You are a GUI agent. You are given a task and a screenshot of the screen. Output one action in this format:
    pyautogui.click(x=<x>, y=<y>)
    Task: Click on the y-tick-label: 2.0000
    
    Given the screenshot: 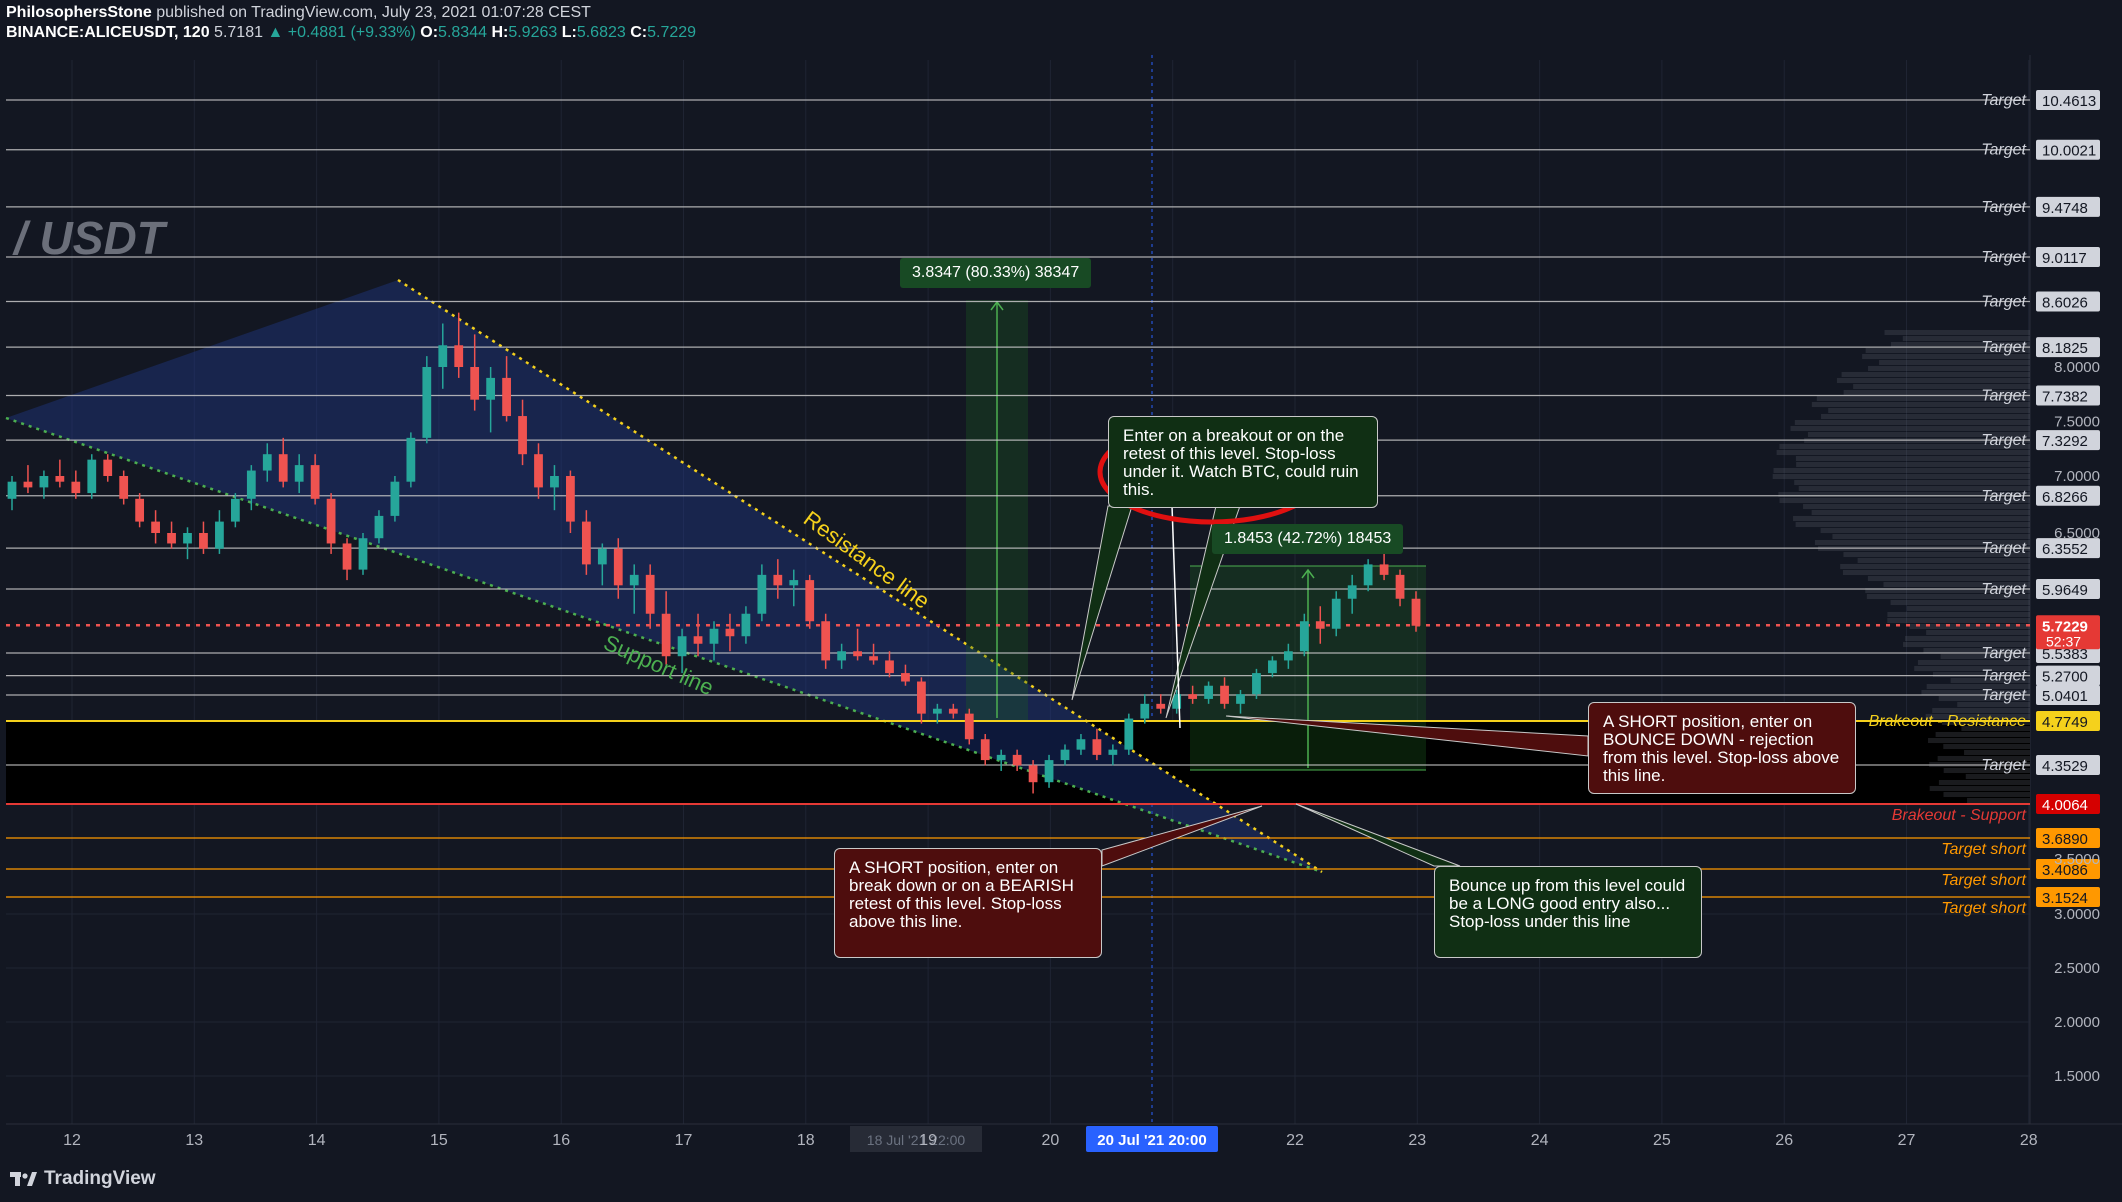 What is the action you would take?
    pyautogui.click(x=2077, y=1022)
    